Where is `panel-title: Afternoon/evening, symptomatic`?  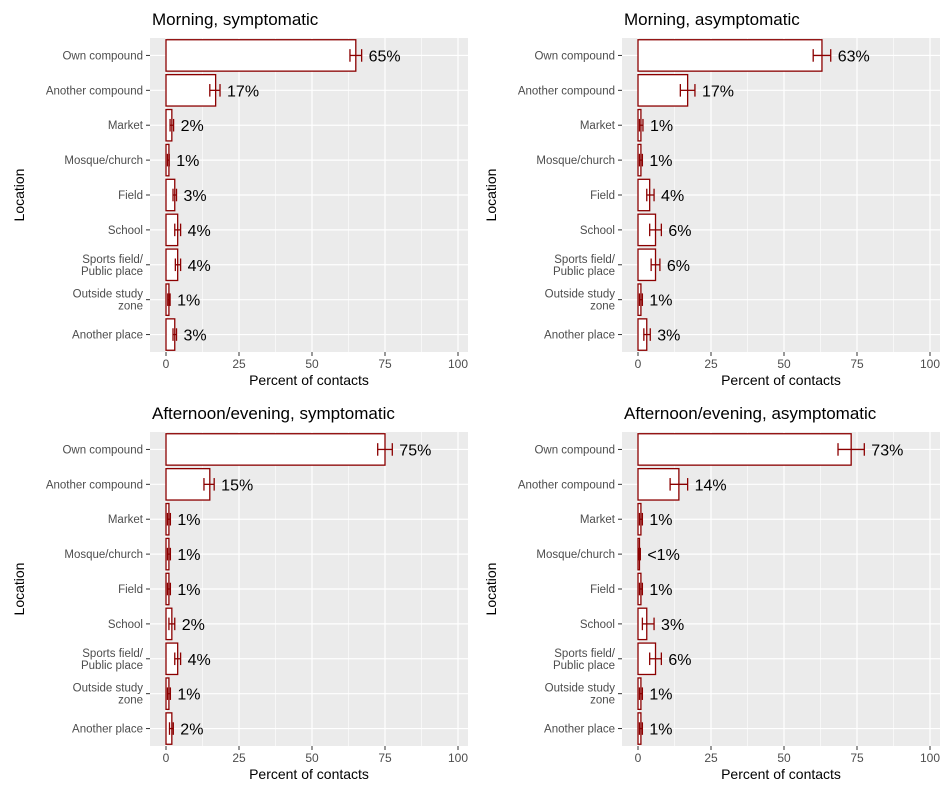 panel-title: Afternoon/evening, symptomatic is located at coordinates (273, 413).